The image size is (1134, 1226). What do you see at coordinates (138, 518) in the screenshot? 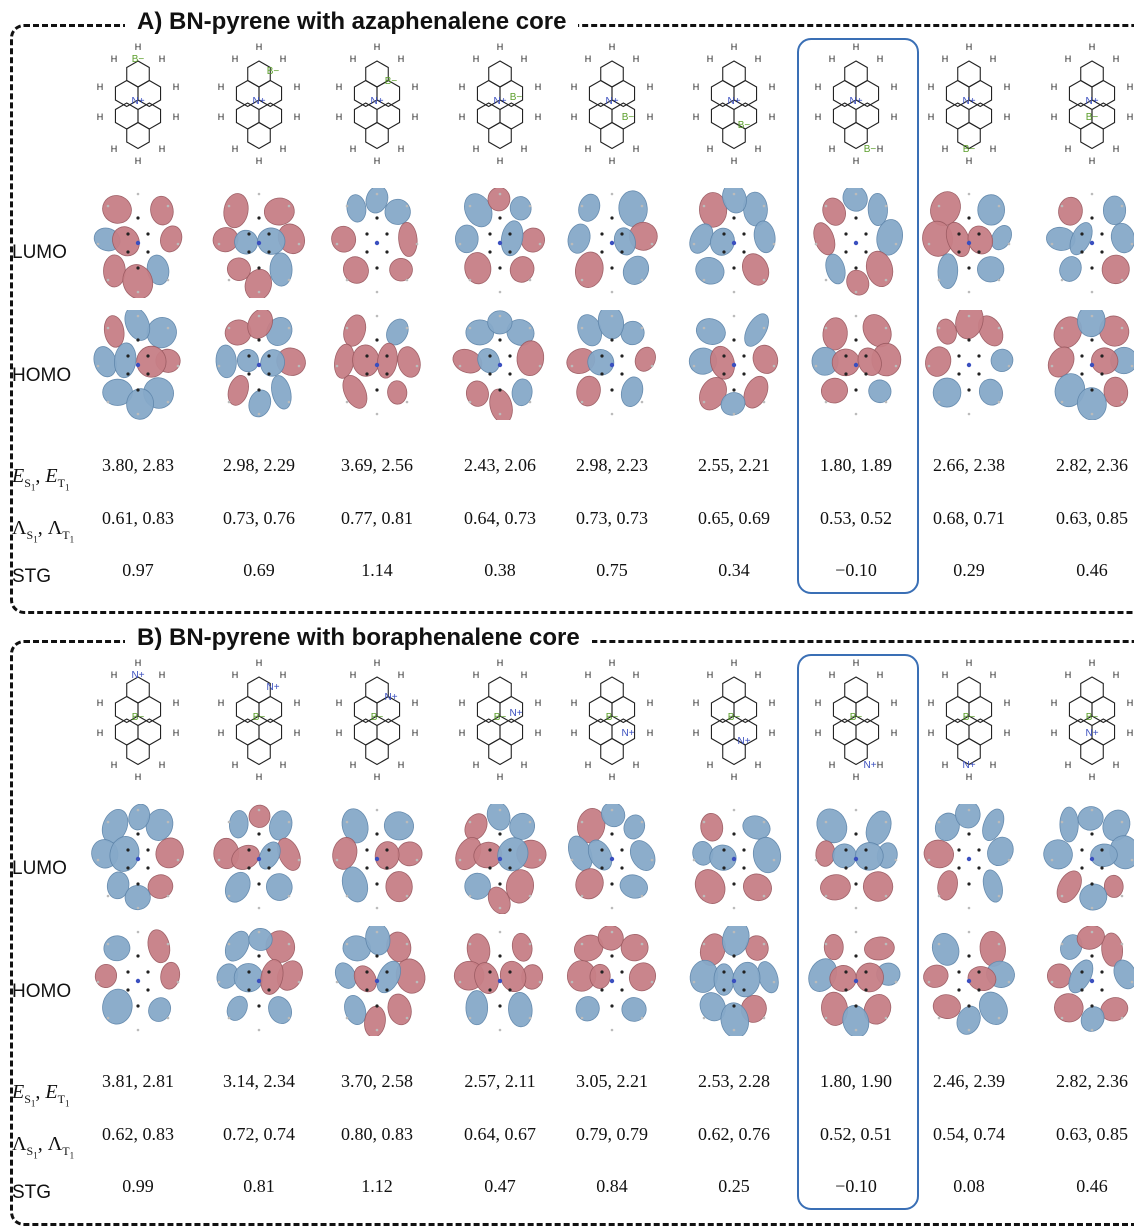
I see `lambda-values: 0.61, 0.83` at bounding box center [138, 518].